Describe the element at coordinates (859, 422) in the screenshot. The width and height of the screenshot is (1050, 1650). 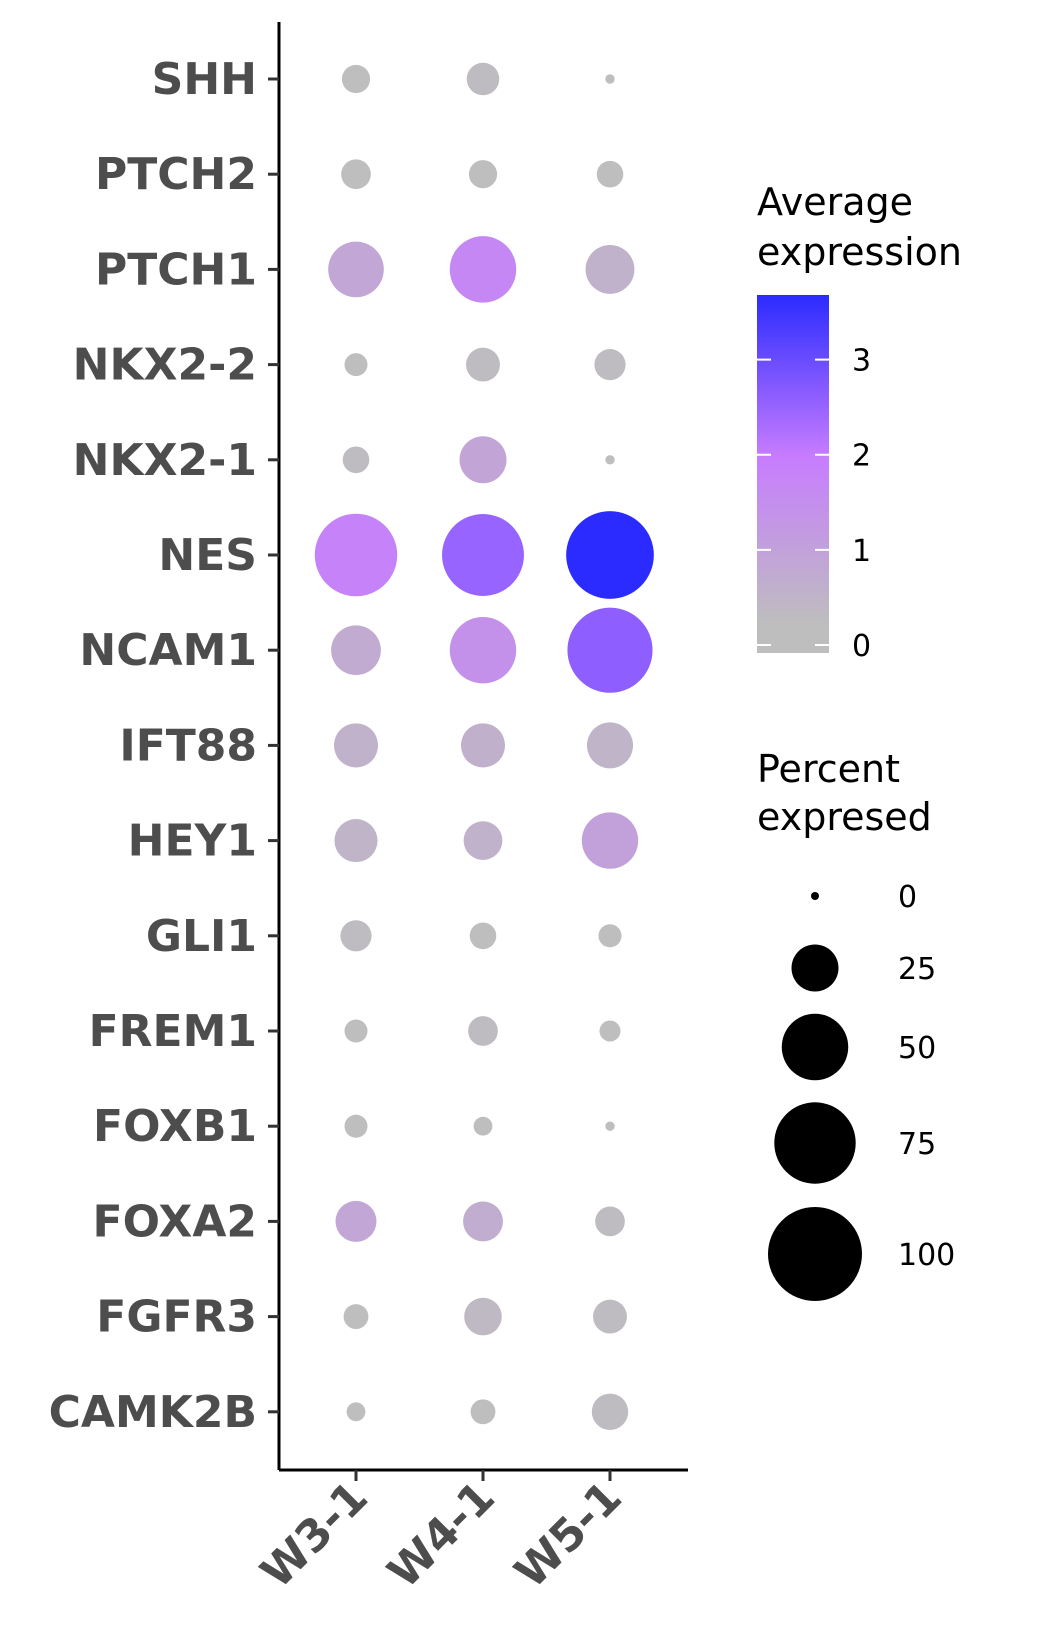
I see `color-legend: Average expression 0 1 2 3` at that location.